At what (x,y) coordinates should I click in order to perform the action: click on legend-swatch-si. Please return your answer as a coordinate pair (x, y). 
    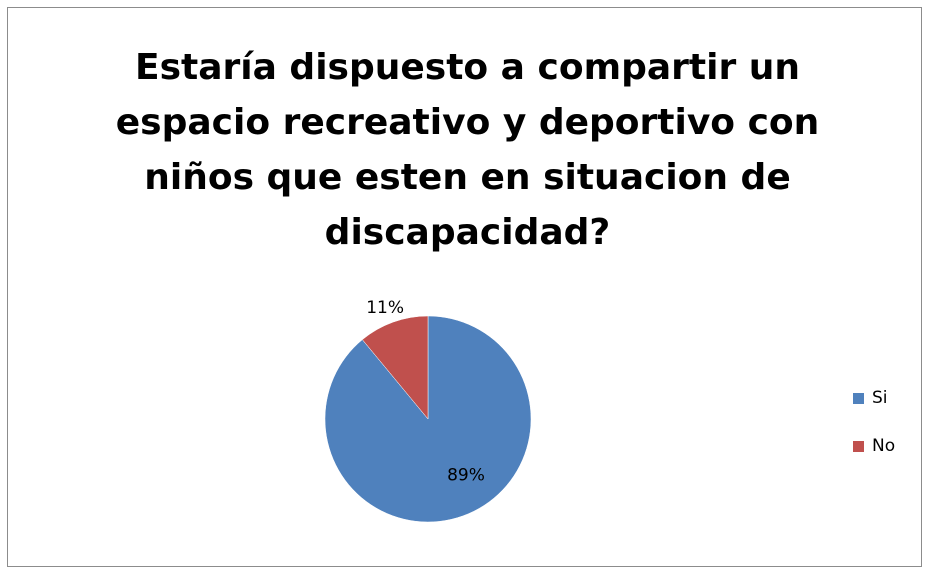
    Looking at the image, I should click on (858, 398).